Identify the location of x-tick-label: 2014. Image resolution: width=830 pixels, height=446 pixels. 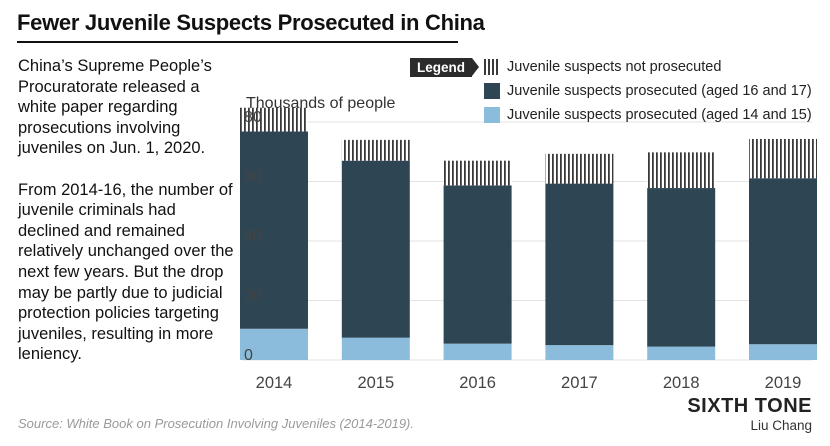
(274, 383).